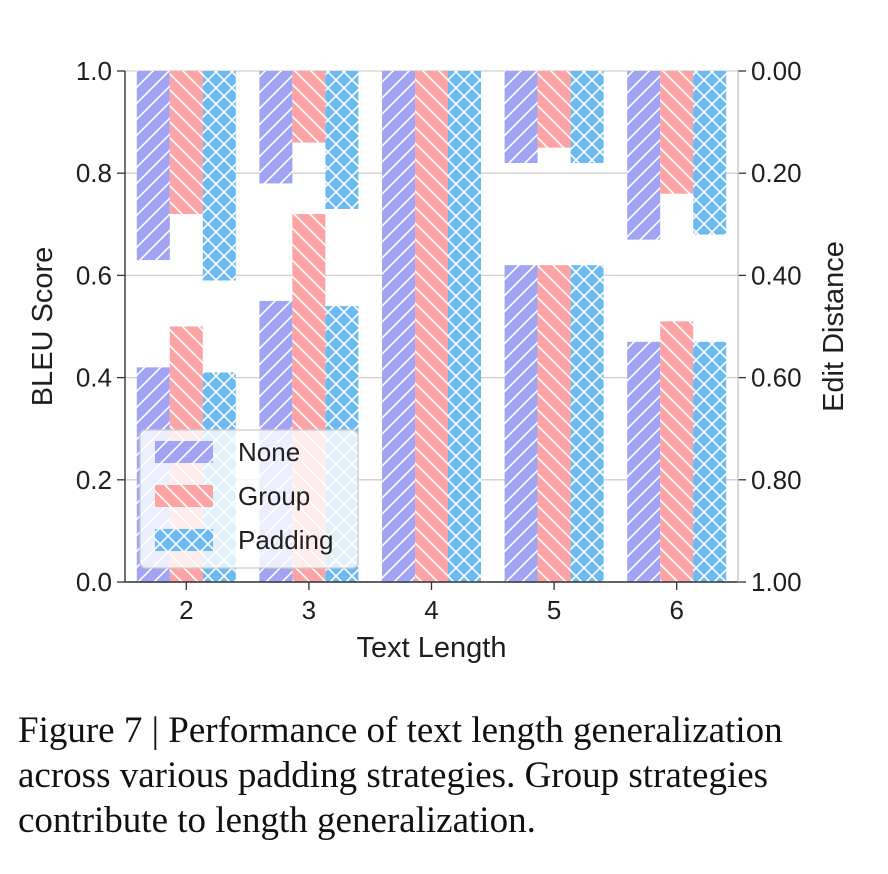 This screenshot has height=874, width=888. What do you see at coordinates (676, 610) in the screenshot?
I see `x-tick-label: 6` at bounding box center [676, 610].